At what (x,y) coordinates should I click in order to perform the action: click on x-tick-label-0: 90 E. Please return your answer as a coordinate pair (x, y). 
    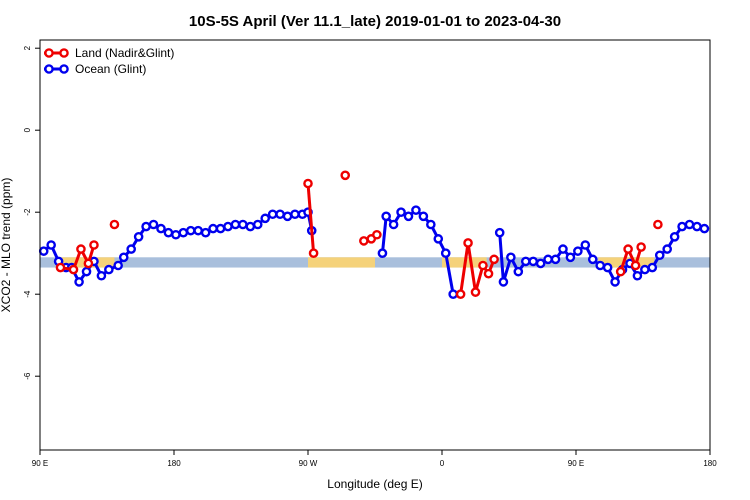
    Looking at the image, I should click on (40, 463).